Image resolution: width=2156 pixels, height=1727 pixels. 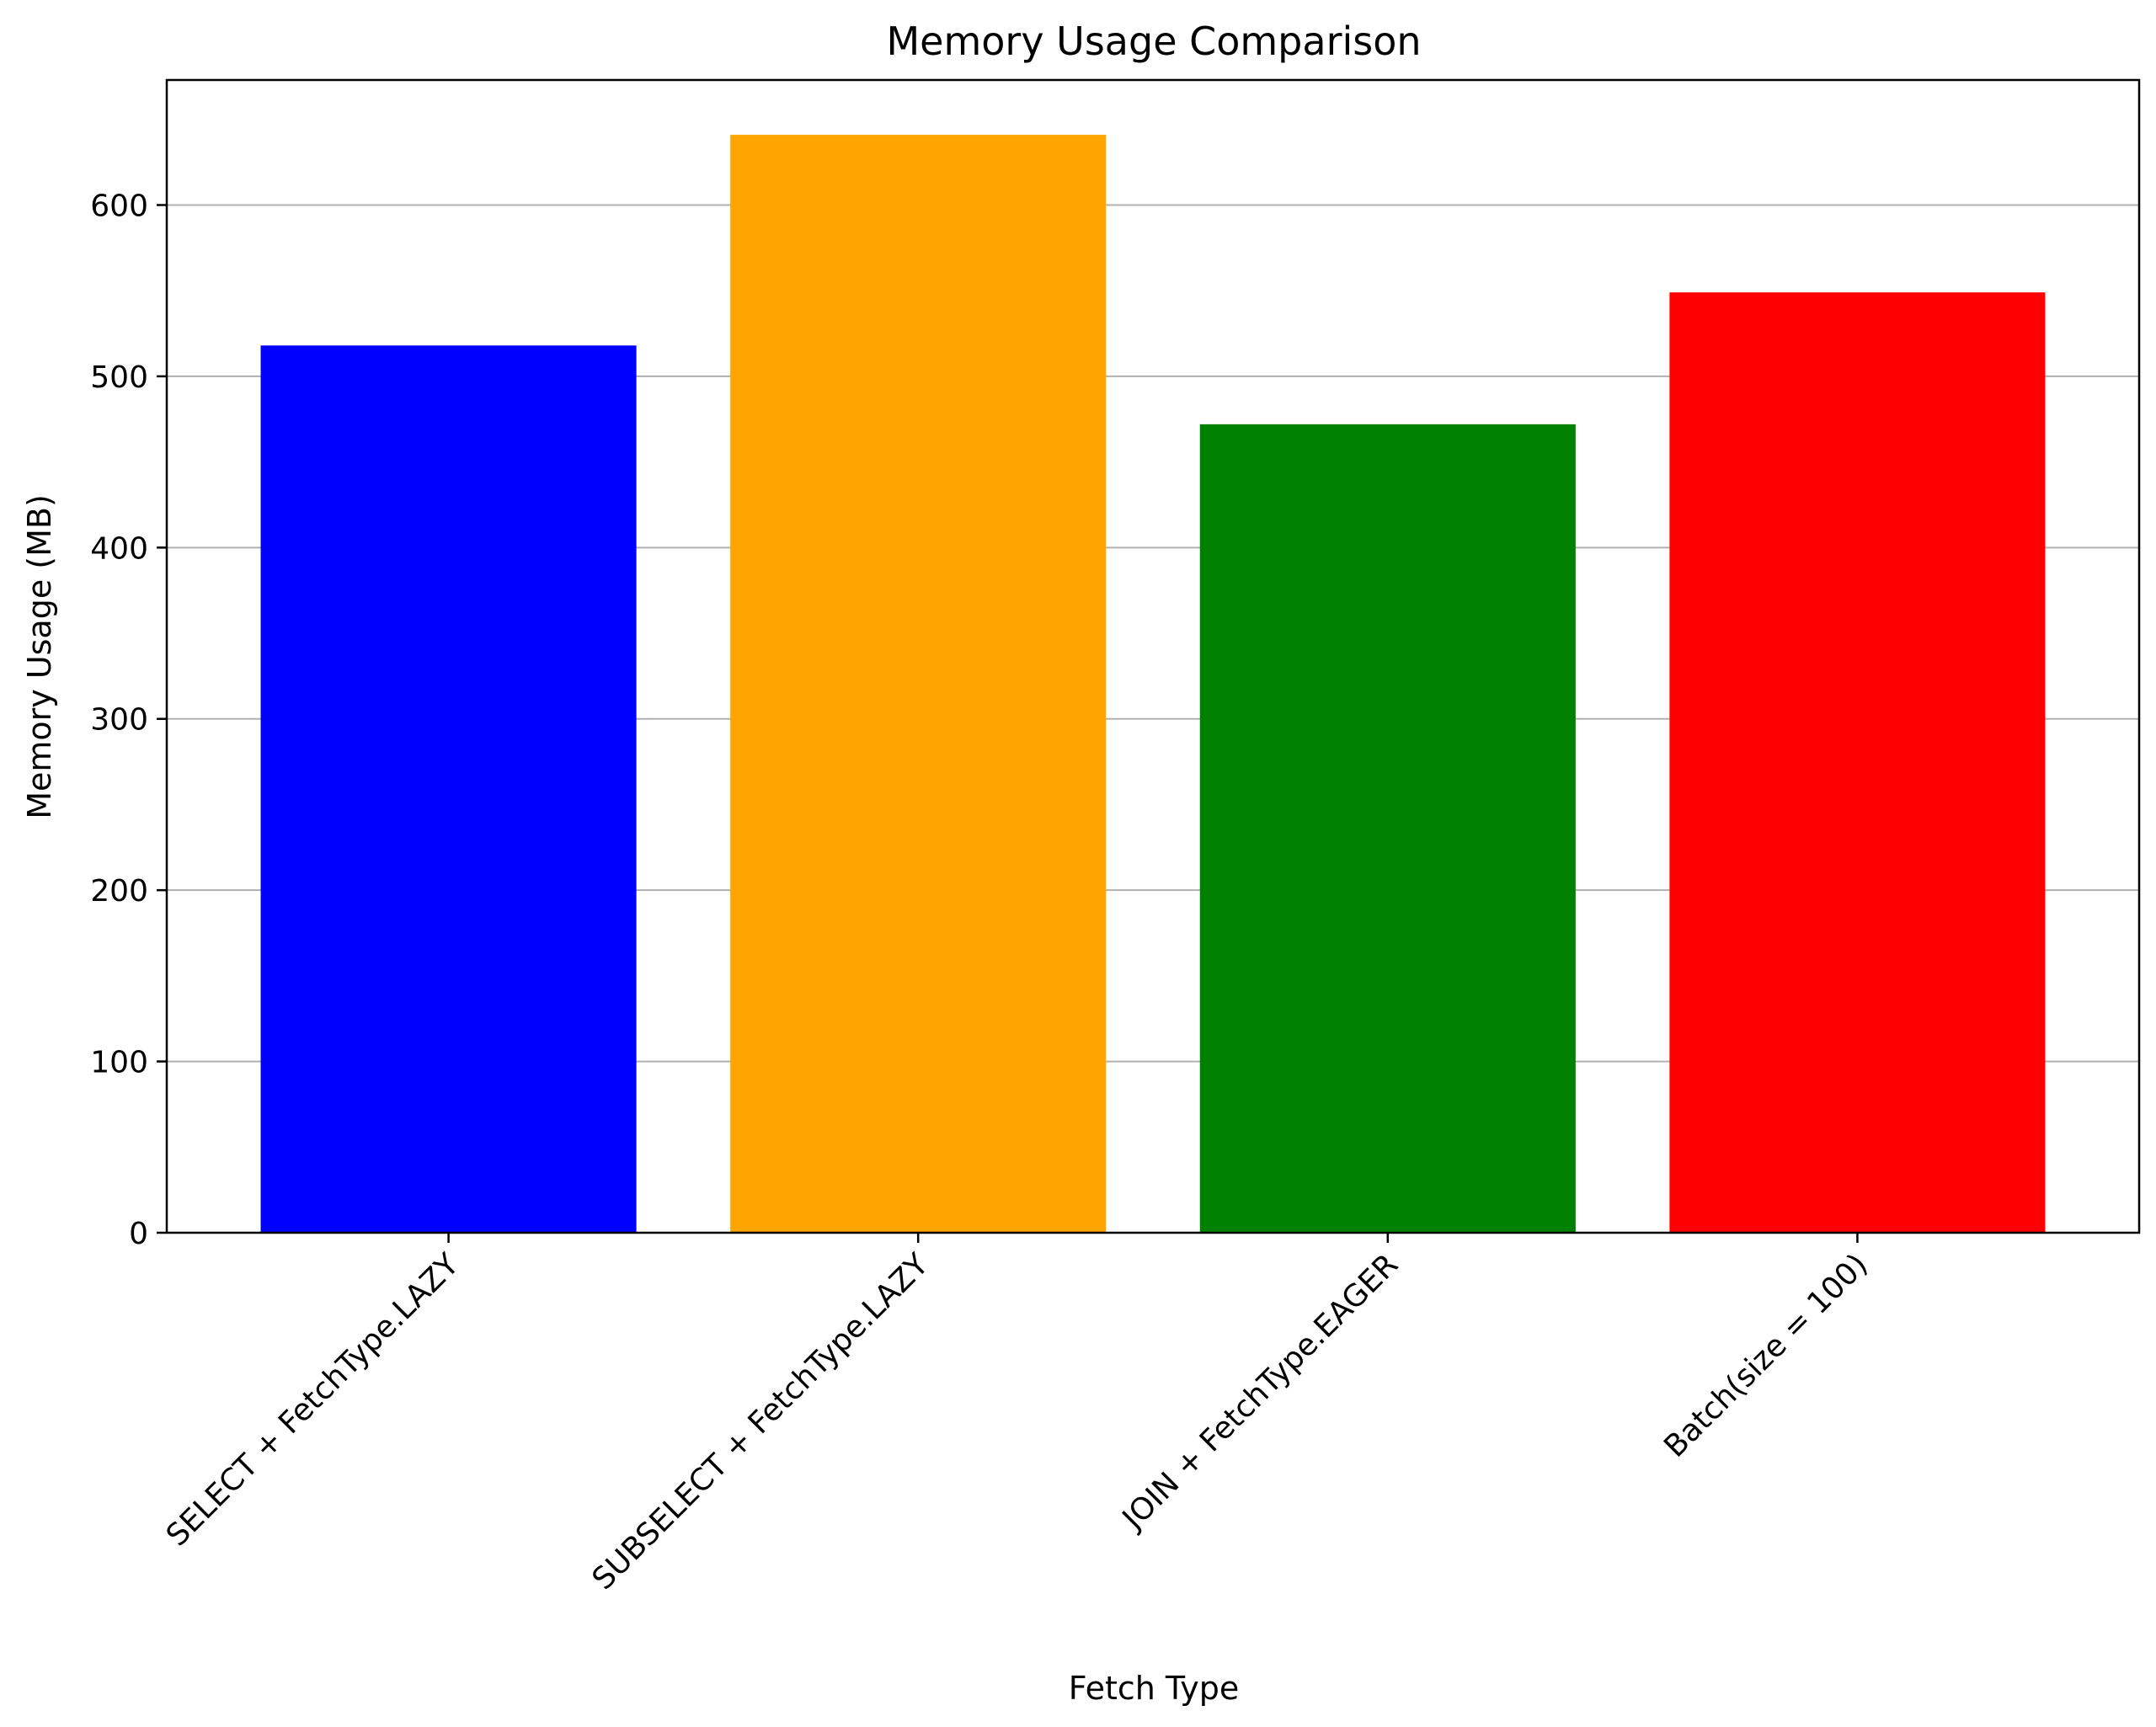 I want to click on y-tick-label: 400, so click(x=119, y=549).